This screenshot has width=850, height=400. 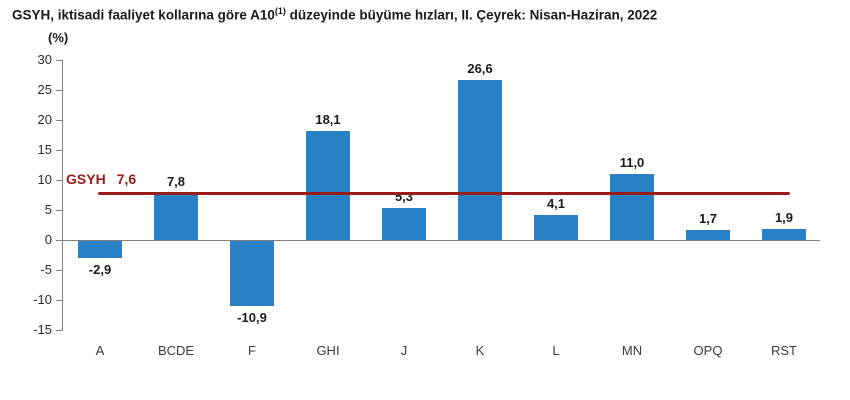 I want to click on y-axis-tick-label: 10, so click(x=44, y=179).